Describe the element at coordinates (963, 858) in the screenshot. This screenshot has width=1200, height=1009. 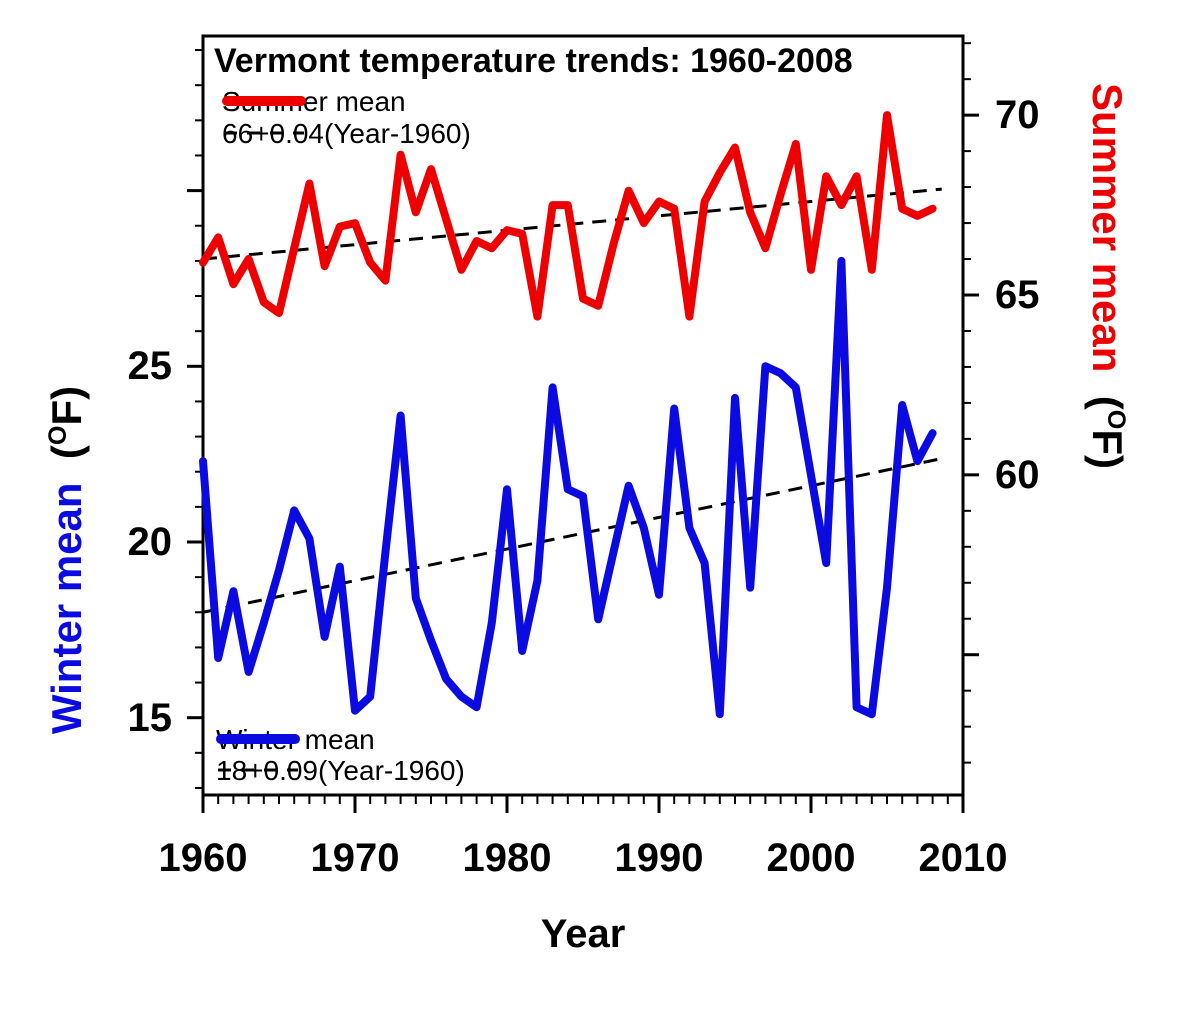
I see `x-tick-label: 2010` at that location.